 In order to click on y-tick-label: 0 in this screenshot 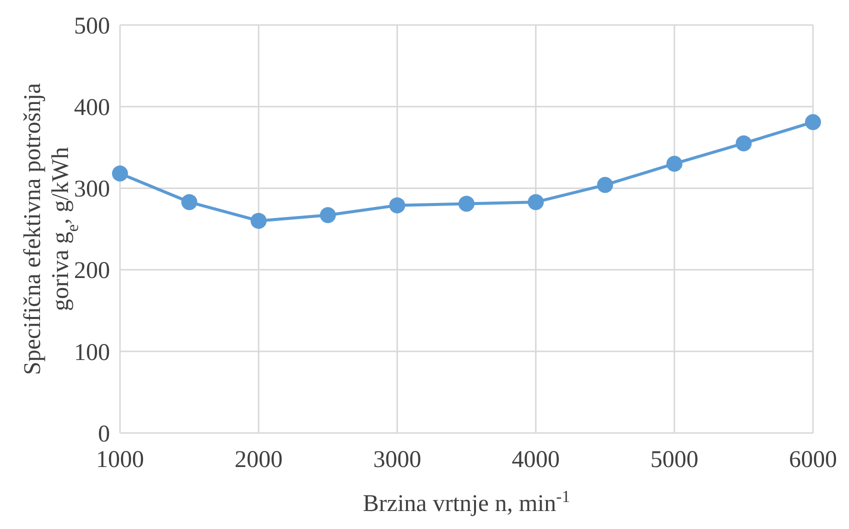, I will do `click(104, 434)`.